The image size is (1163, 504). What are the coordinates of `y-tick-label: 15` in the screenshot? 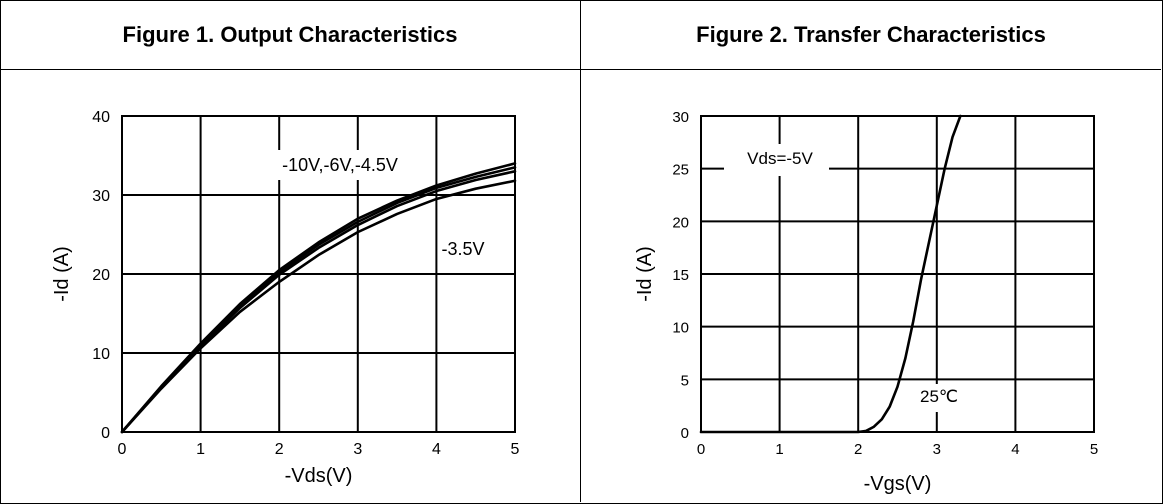 It's located at (680, 275).